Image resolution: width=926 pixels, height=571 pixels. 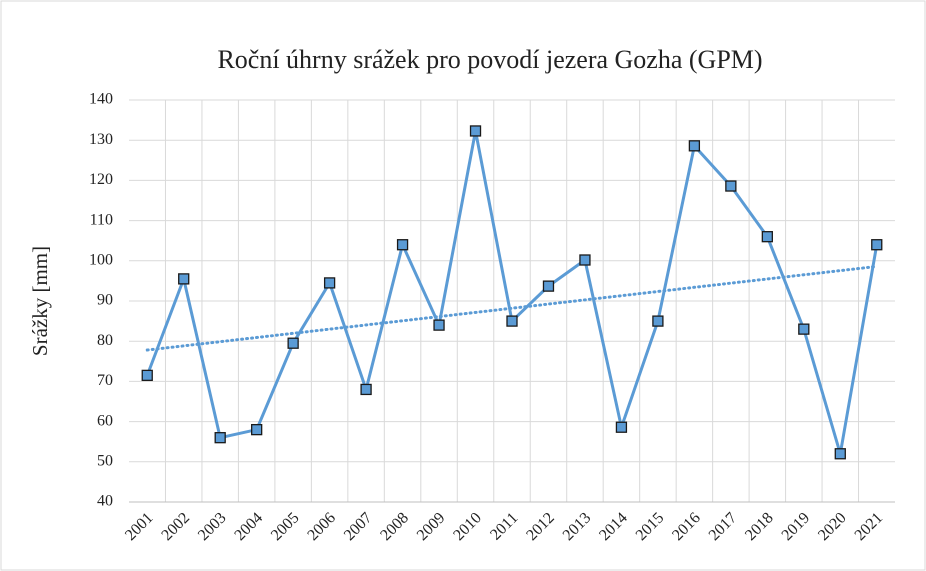 I want to click on y-tick-label: 50, so click(x=105, y=460).